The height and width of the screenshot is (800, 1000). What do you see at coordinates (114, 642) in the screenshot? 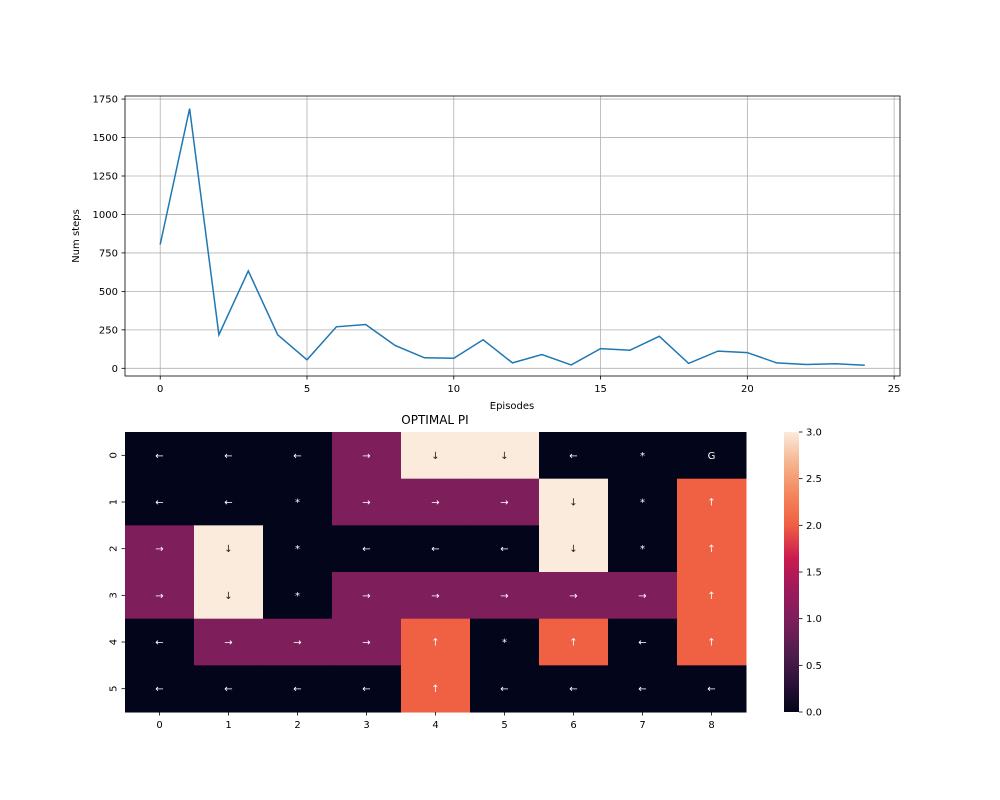
I see `row-tick-label: 4` at bounding box center [114, 642].